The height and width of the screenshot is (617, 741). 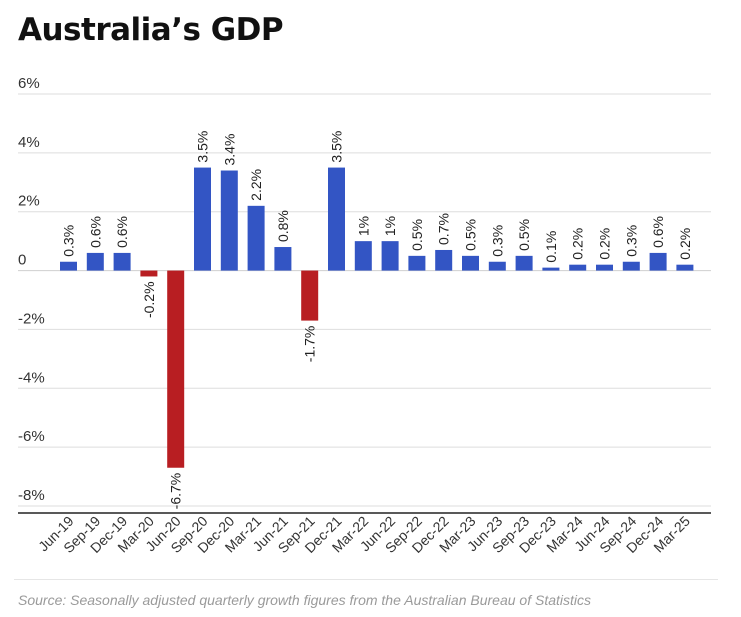 I want to click on data-label: 3.4%, so click(x=229, y=150).